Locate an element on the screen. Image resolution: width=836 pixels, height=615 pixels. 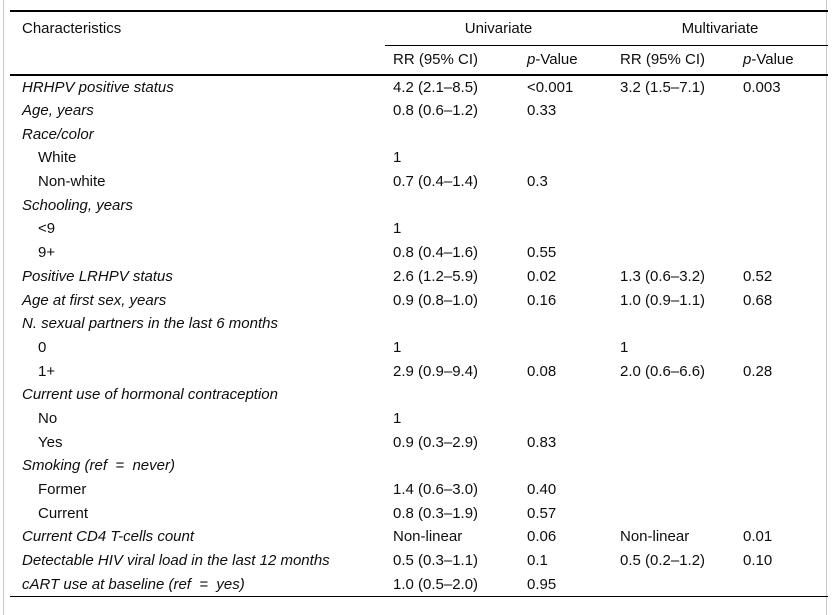
cell-uni-p: 0.57 is located at coordinates (542, 513).